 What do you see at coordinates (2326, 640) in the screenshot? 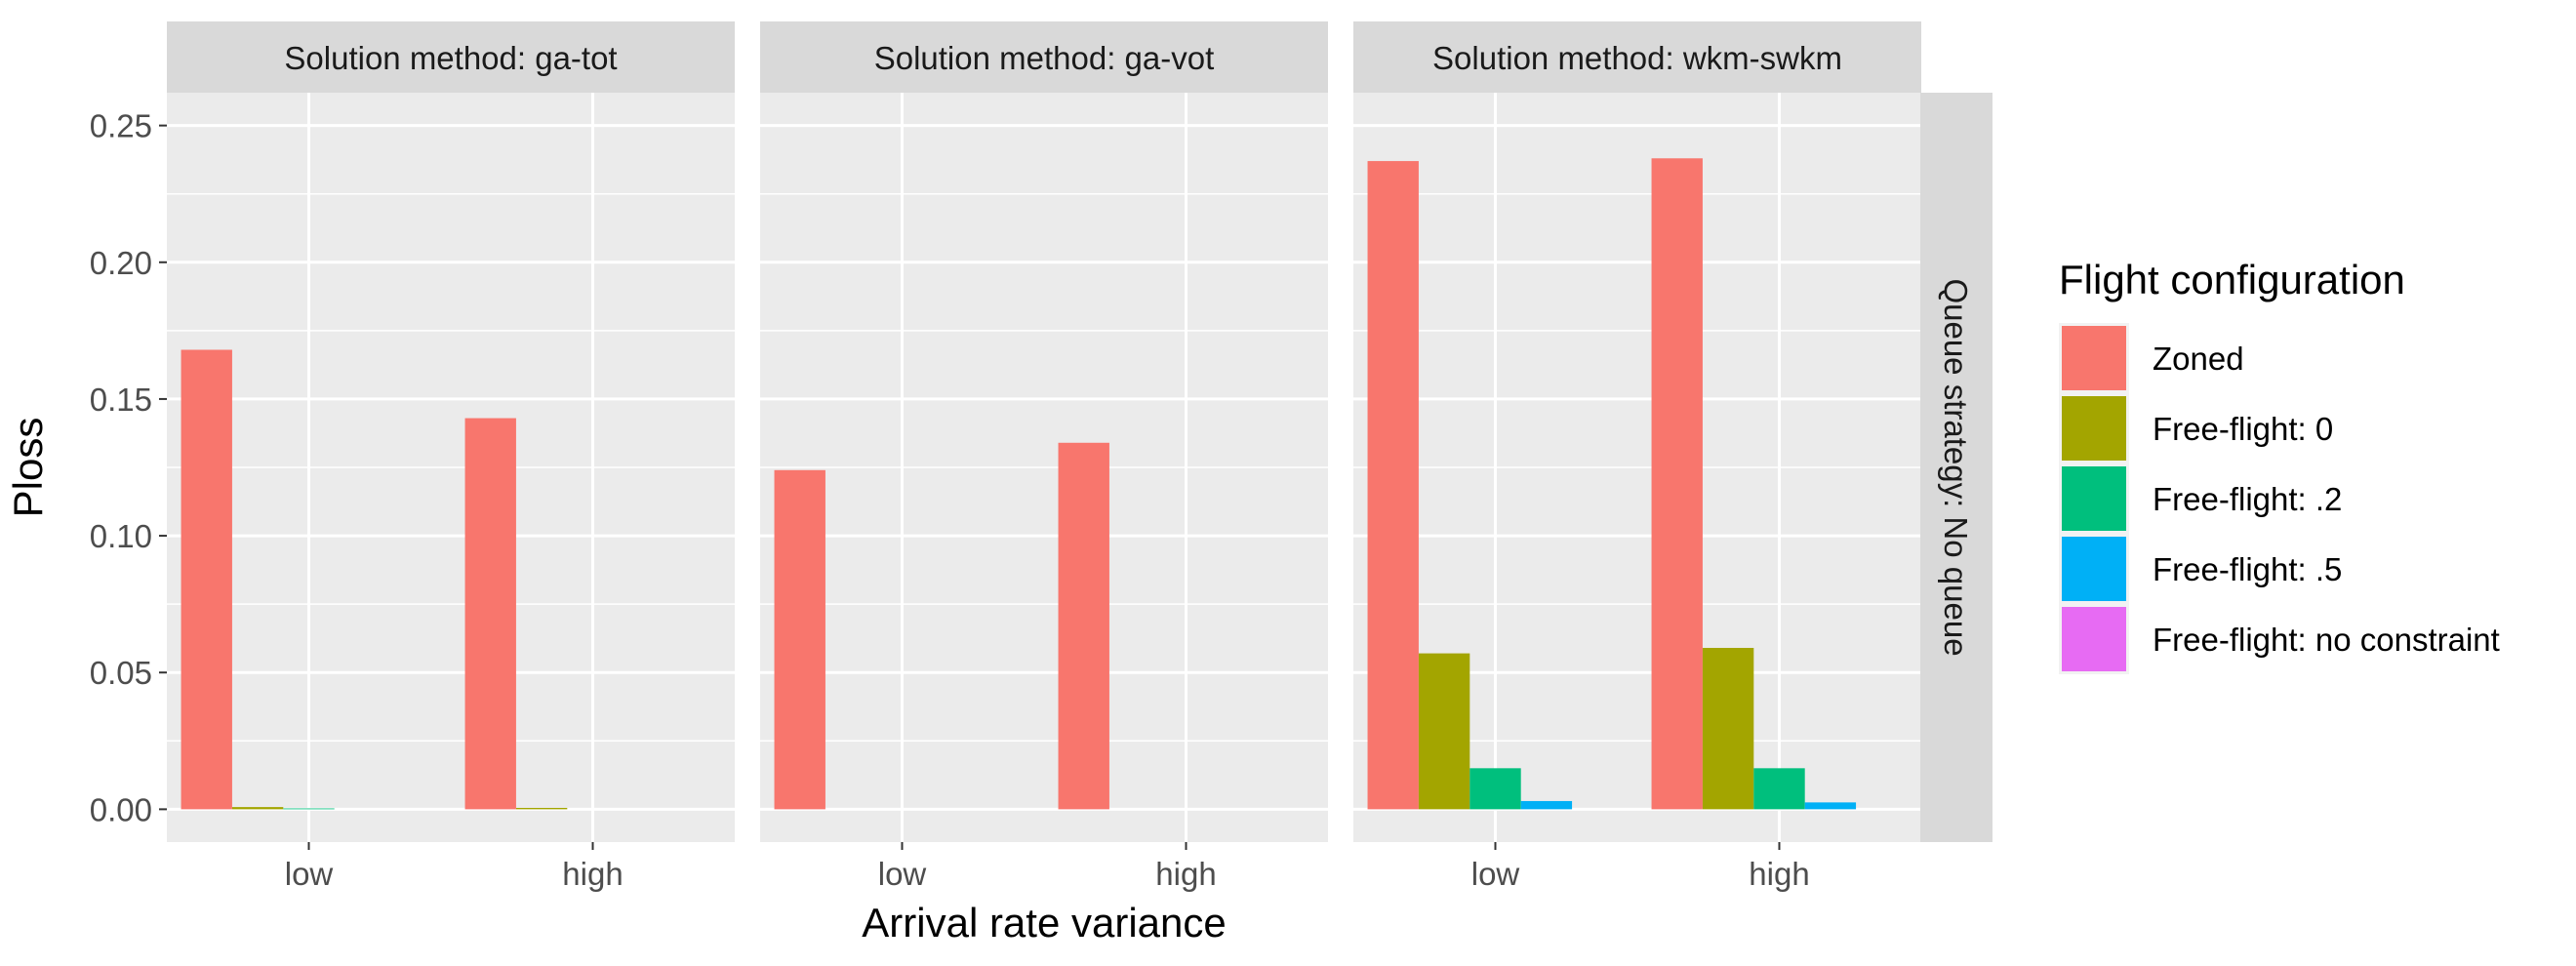
I see `legend-label: Free-flight: no constraint` at bounding box center [2326, 640].